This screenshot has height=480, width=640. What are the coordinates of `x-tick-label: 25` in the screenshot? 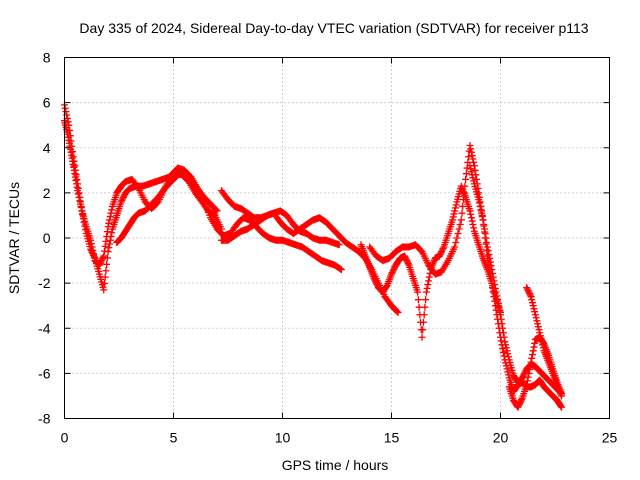 It's located at (610, 438).